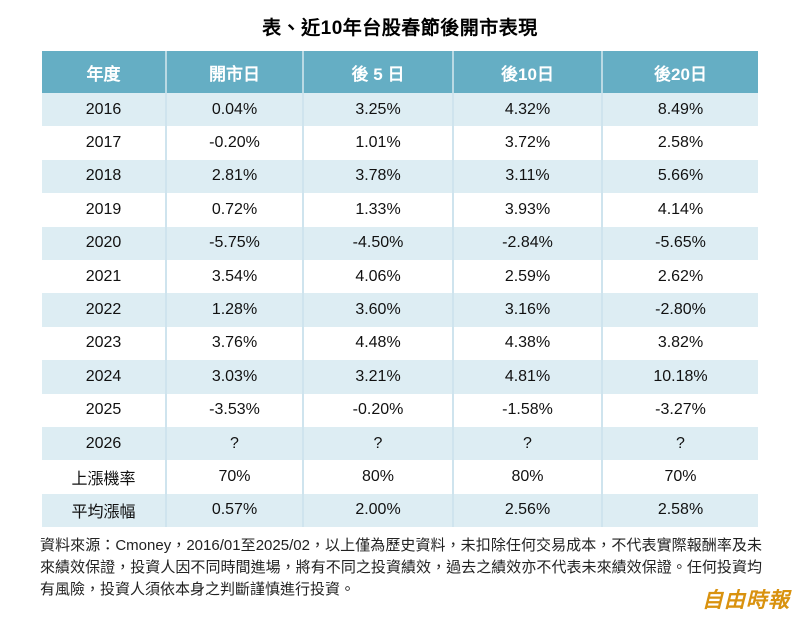 Image resolution: width=800 pixels, height=621 pixels. I want to click on row-label-cell: 2017, so click(104, 143).